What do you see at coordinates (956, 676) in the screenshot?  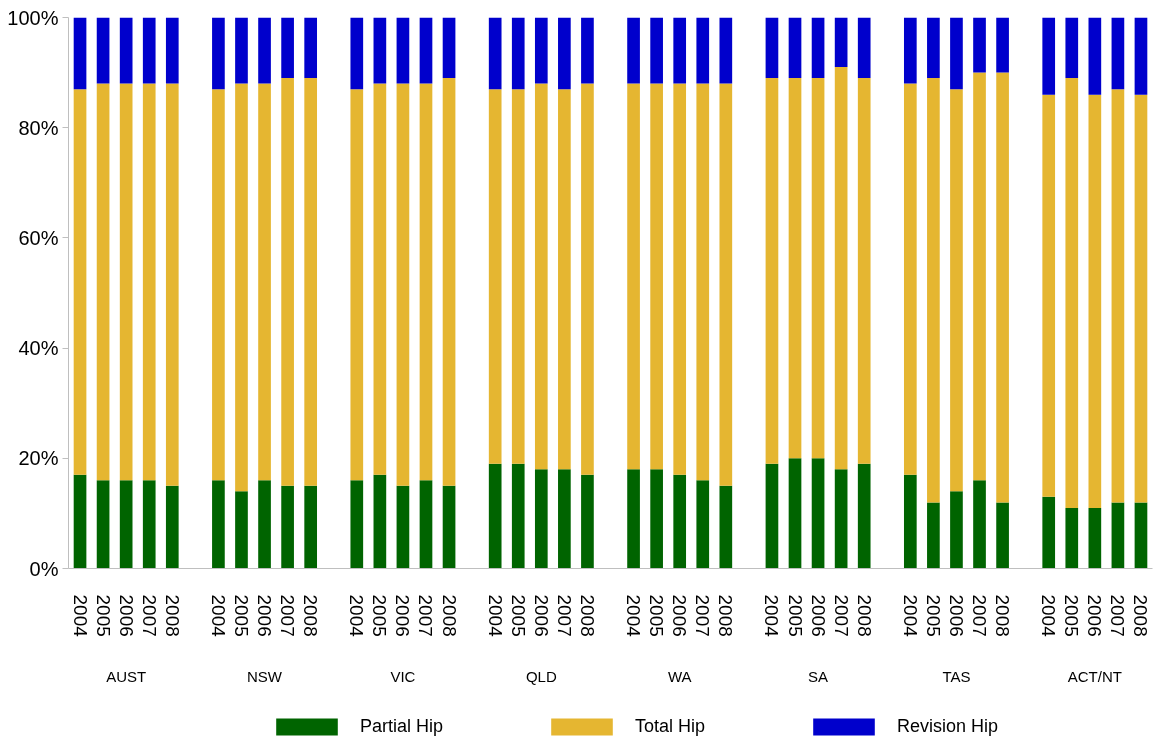 I see `text: TAS` at bounding box center [956, 676].